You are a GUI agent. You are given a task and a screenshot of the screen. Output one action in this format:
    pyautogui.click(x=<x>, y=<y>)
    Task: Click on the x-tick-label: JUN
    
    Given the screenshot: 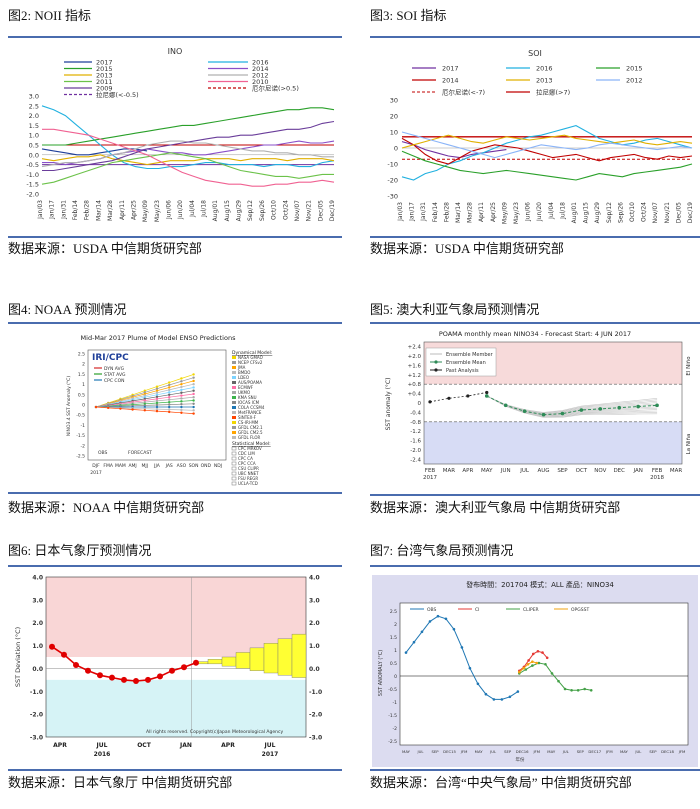 What is the action you would take?
    pyautogui.click(x=505, y=471)
    